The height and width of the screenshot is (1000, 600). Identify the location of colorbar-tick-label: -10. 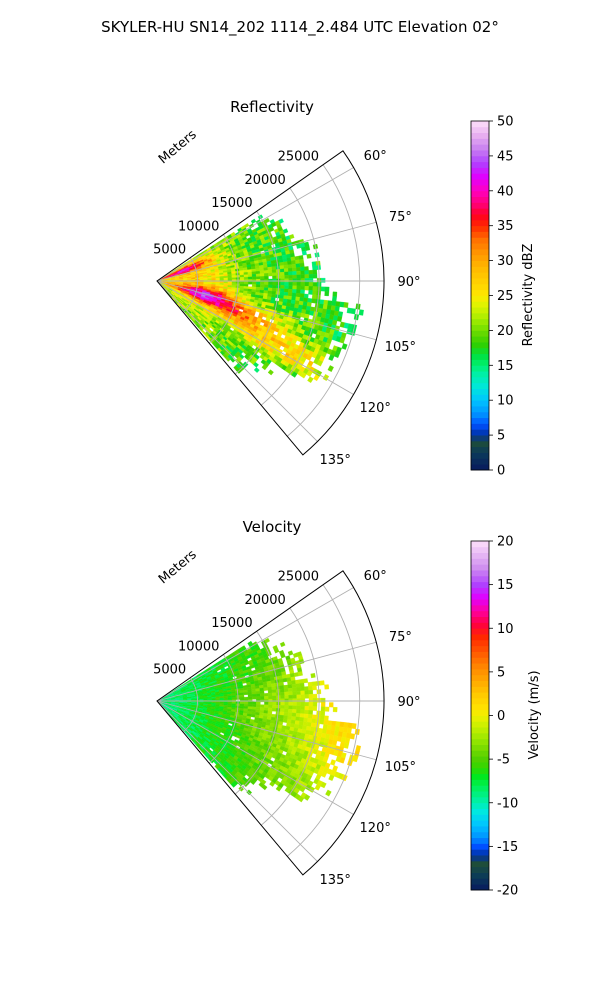
(507, 803).